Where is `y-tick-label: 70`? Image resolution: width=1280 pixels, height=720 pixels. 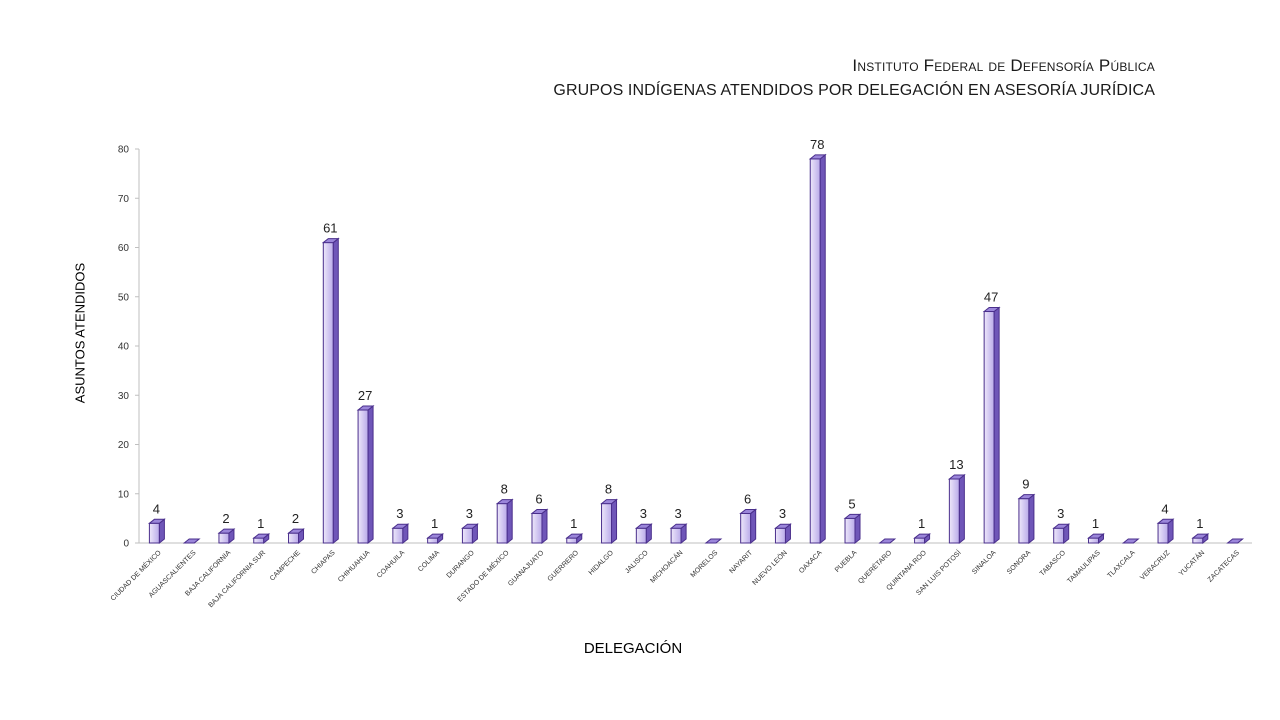 y-tick-label: 70 is located at coordinates (124, 199).